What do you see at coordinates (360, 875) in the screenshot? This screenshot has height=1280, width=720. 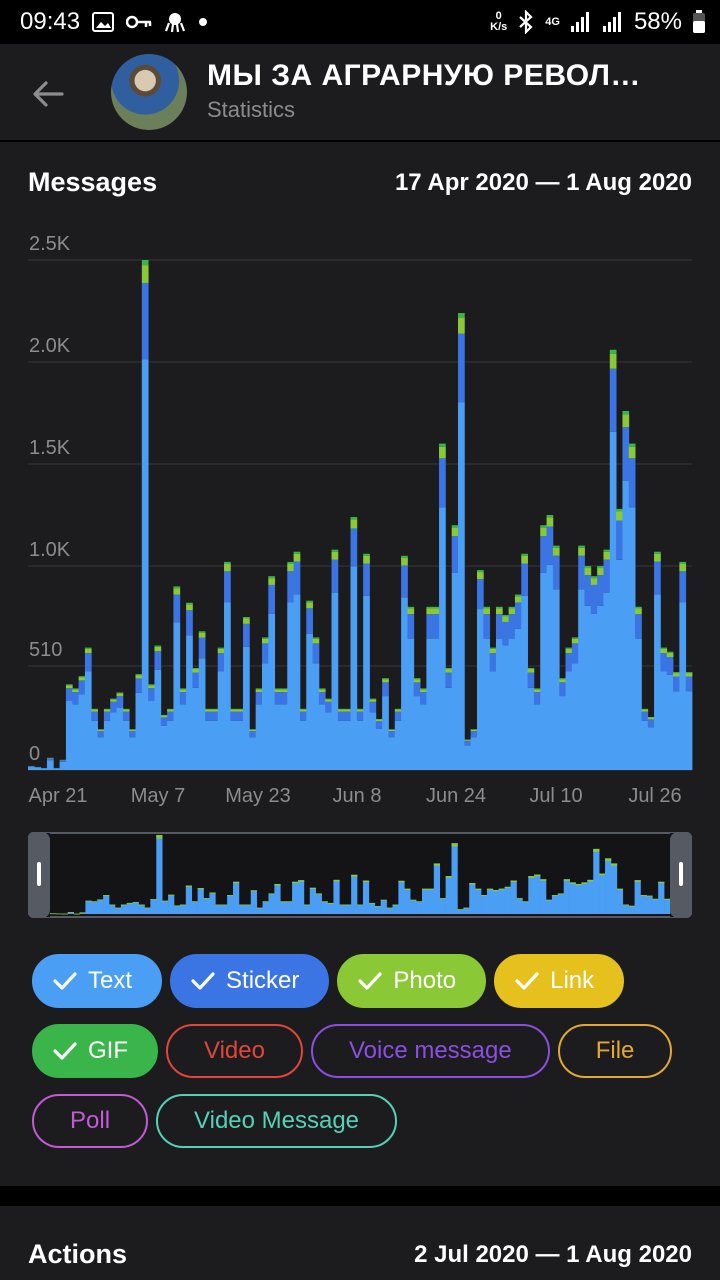 I see `chart-range-selector` at bounding box center [360, 875].